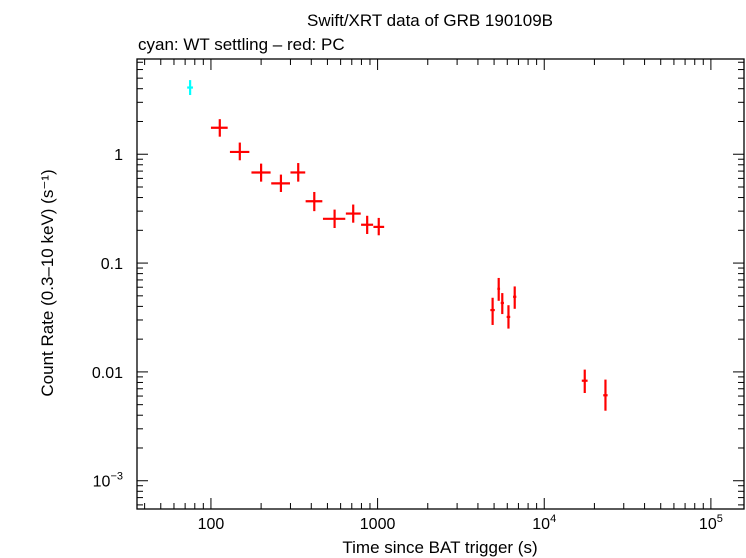 This screenshot has height=558, width=746. What do you see at coordinates (107, 373) in the screenshot?
I see `y-tick-label: 0.01` at bounding box center [107, 373].